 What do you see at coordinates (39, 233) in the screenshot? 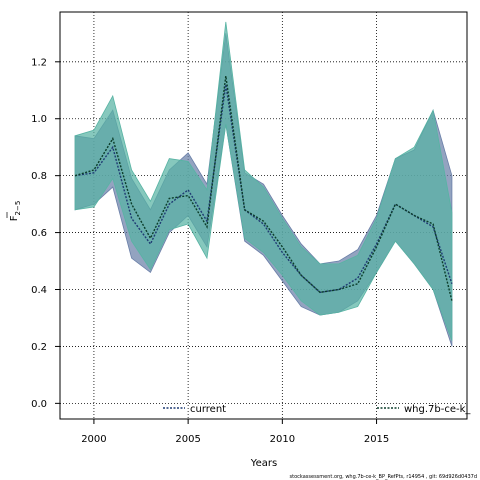
I see `y-tick-label-0.6: 0.6` at bounding box center [39, 233].